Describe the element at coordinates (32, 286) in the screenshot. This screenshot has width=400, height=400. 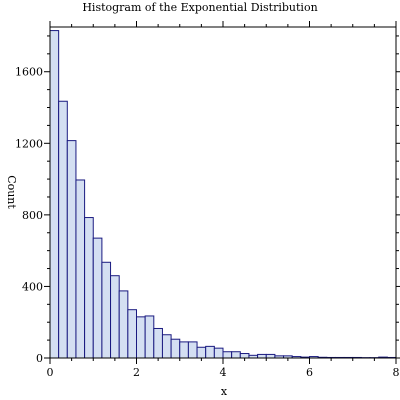
I see `y-tick-label: 400` at that location.